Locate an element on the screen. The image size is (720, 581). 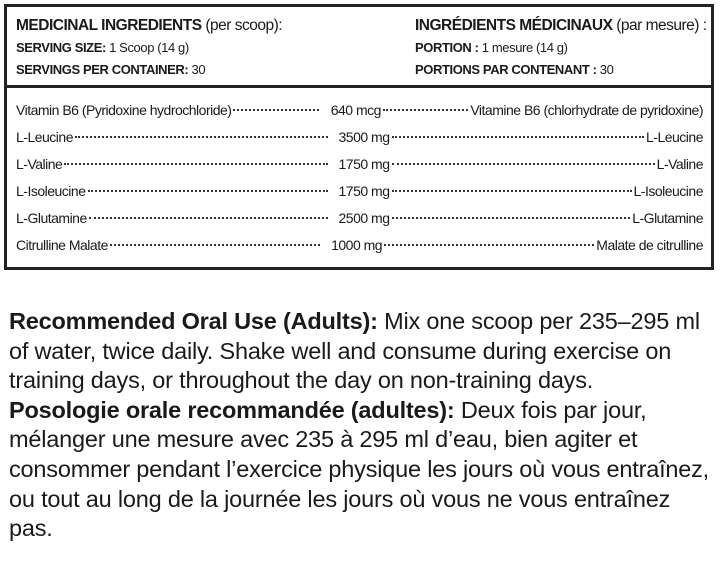
ingredient-row: L-Isoleucine 1750 mg L-Isoleucine is located at coordinates (359, 191).